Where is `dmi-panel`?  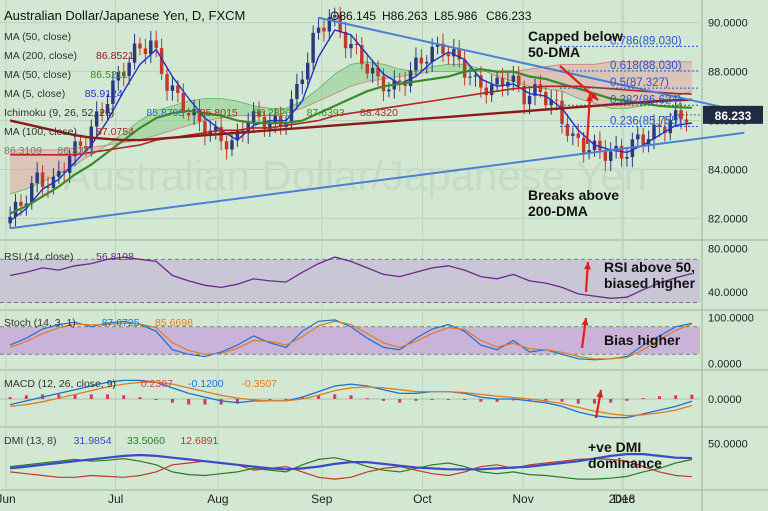
dmi-panel is located at coordinates (351, 466).